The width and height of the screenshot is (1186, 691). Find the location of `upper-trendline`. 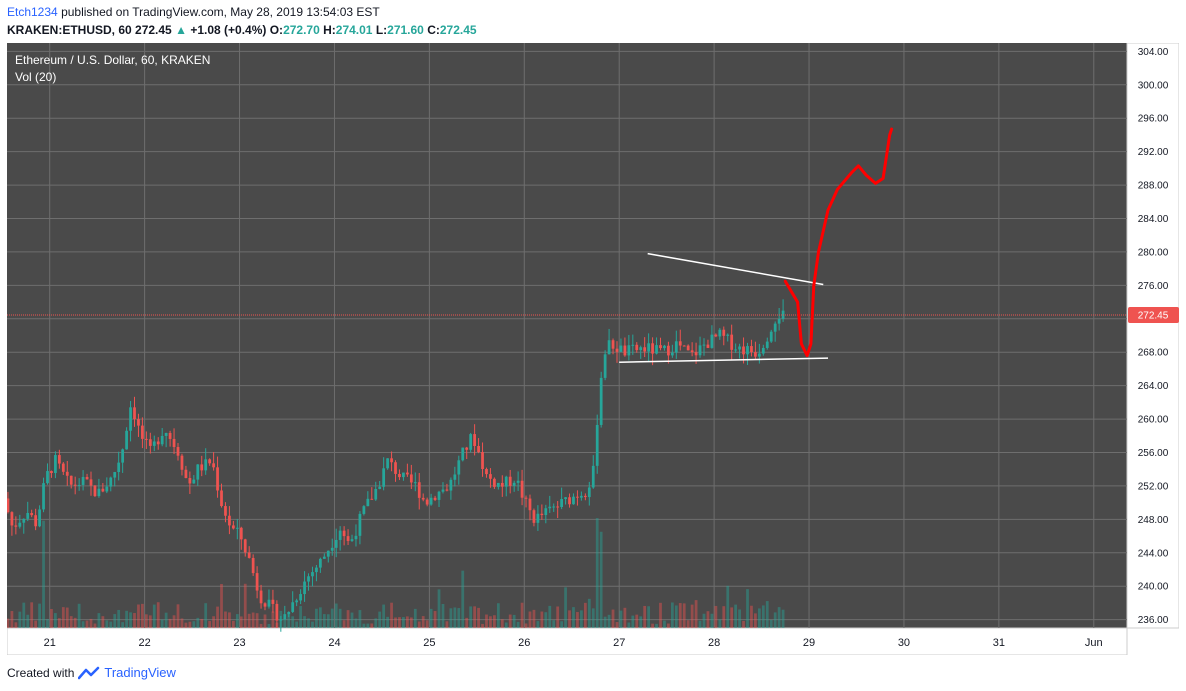

upper-trendline is located at coordinates (735, 269).